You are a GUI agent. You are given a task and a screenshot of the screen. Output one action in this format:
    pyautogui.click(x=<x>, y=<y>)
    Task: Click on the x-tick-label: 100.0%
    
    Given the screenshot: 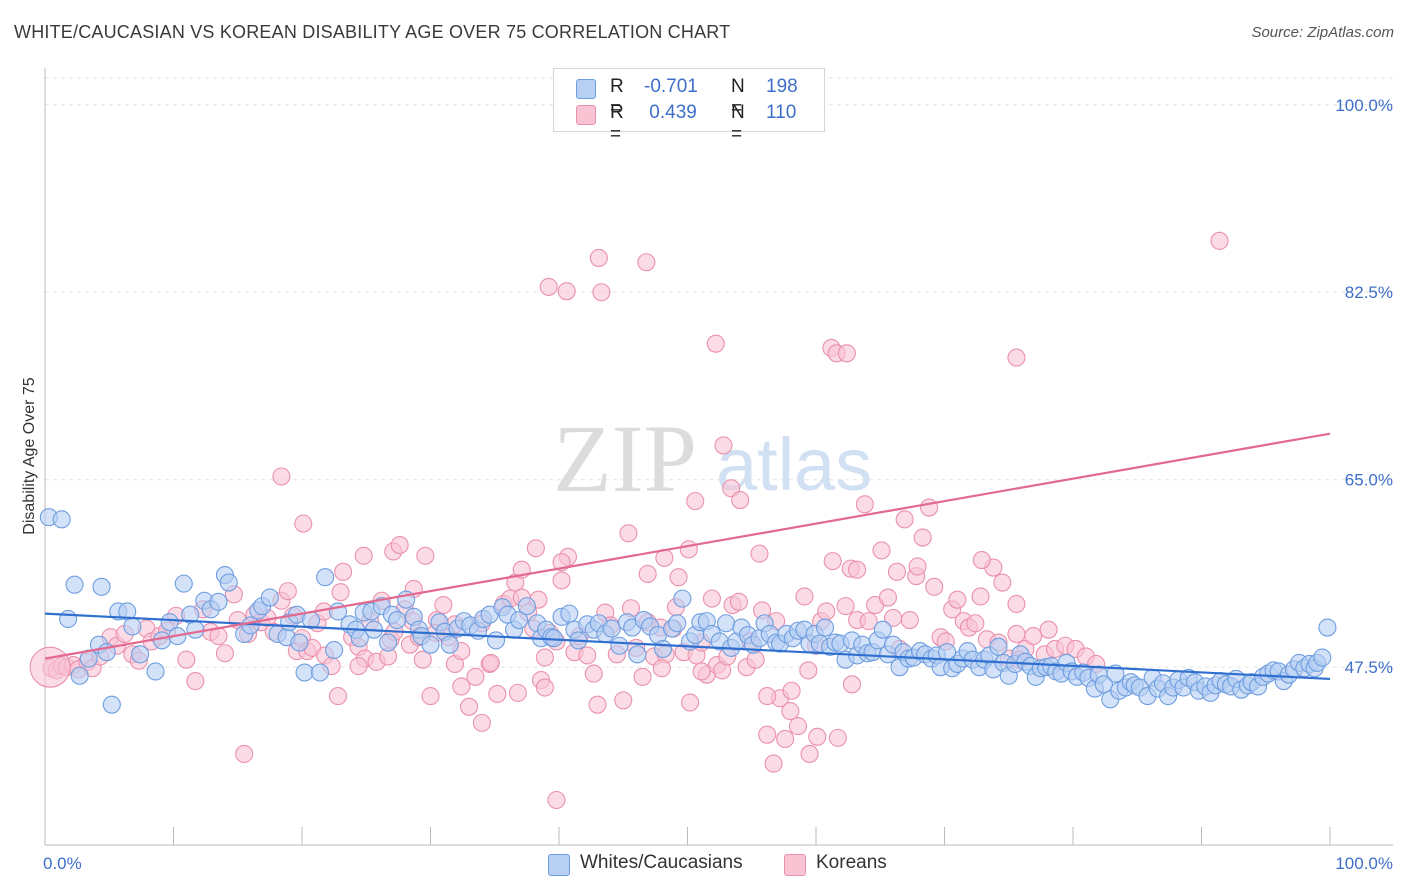 What is the action you would take?
    pyautogui.click(x=1364, y=863)
    